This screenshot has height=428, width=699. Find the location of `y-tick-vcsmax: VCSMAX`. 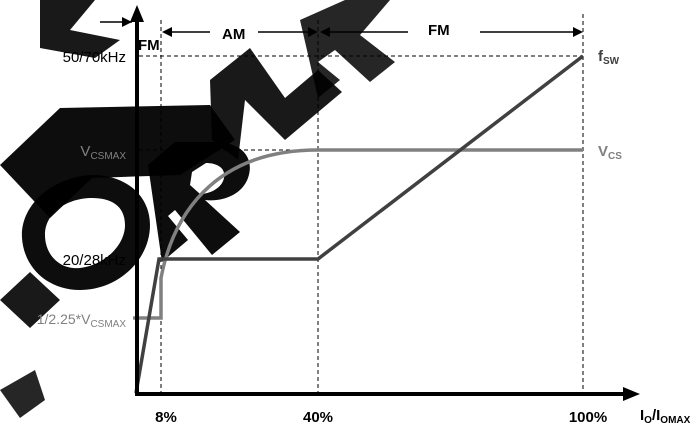

y-tick-vcsmax: VCSMAX is located at coordinates (103, 152).